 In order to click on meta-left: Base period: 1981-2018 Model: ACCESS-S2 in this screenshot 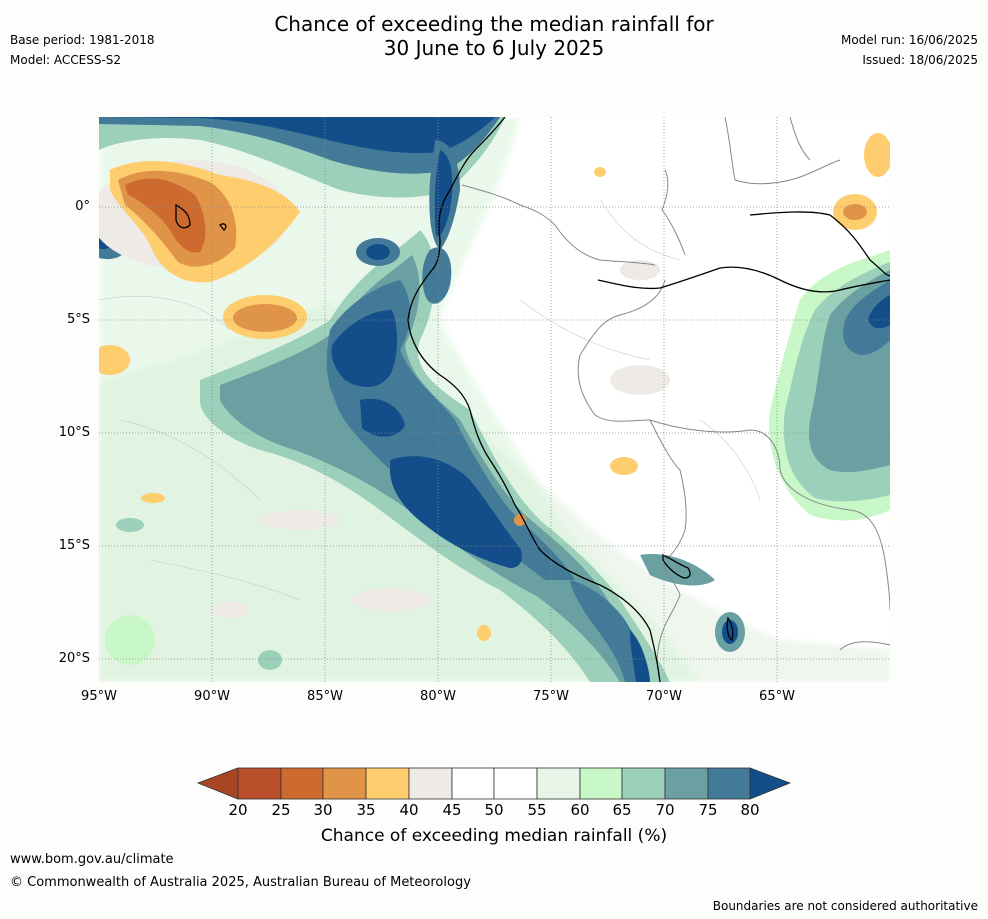, I will do `click(82, 50)`.